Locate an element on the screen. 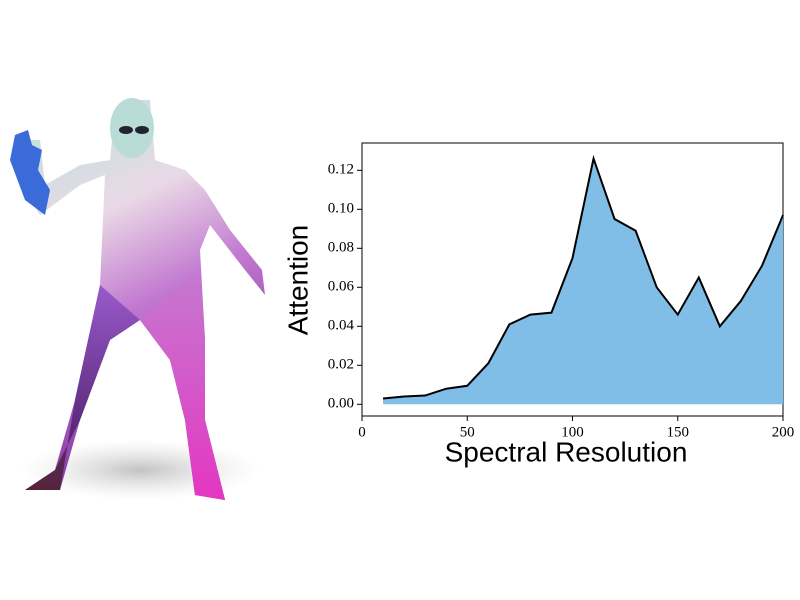  y-tick-label: 0.00 is located at coordinates (341, 404).